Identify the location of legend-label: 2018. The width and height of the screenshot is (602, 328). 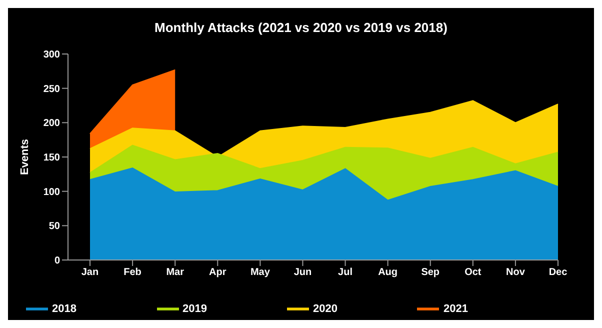
(64, 308).